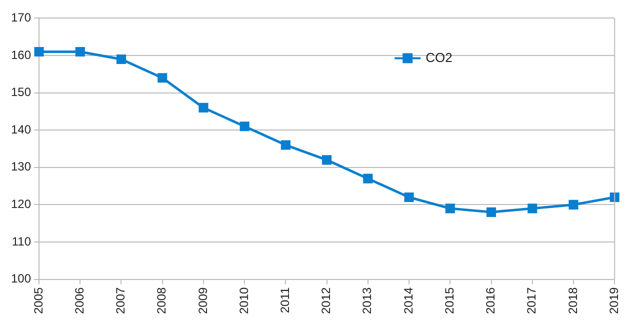  I want to click on x-tick-label: 2017, so click(531, 300).